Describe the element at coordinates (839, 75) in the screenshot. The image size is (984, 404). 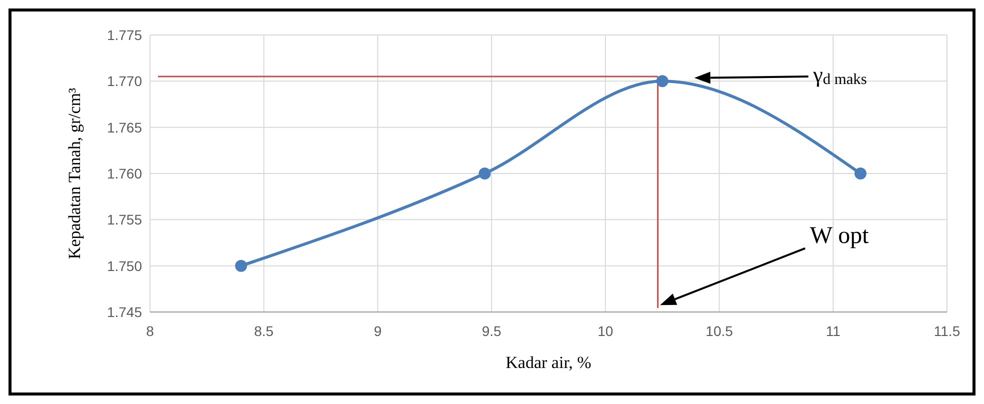
I see `annotation: γ$_{d maks}$` at that location.